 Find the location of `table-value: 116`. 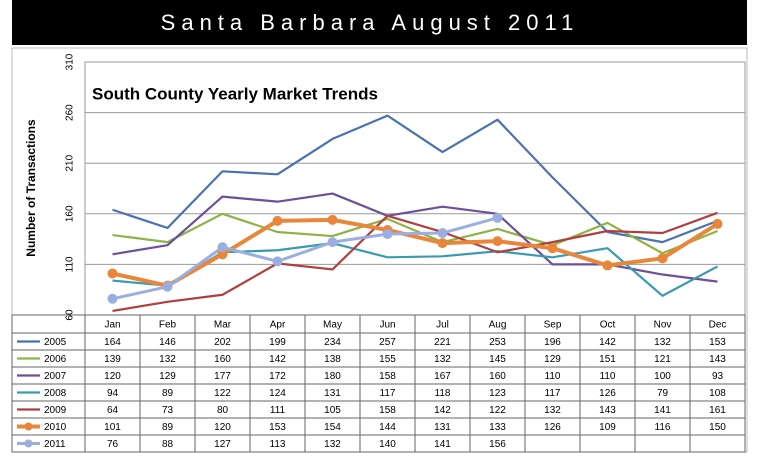

table-value: 116 is located at coordinates (663, 427).